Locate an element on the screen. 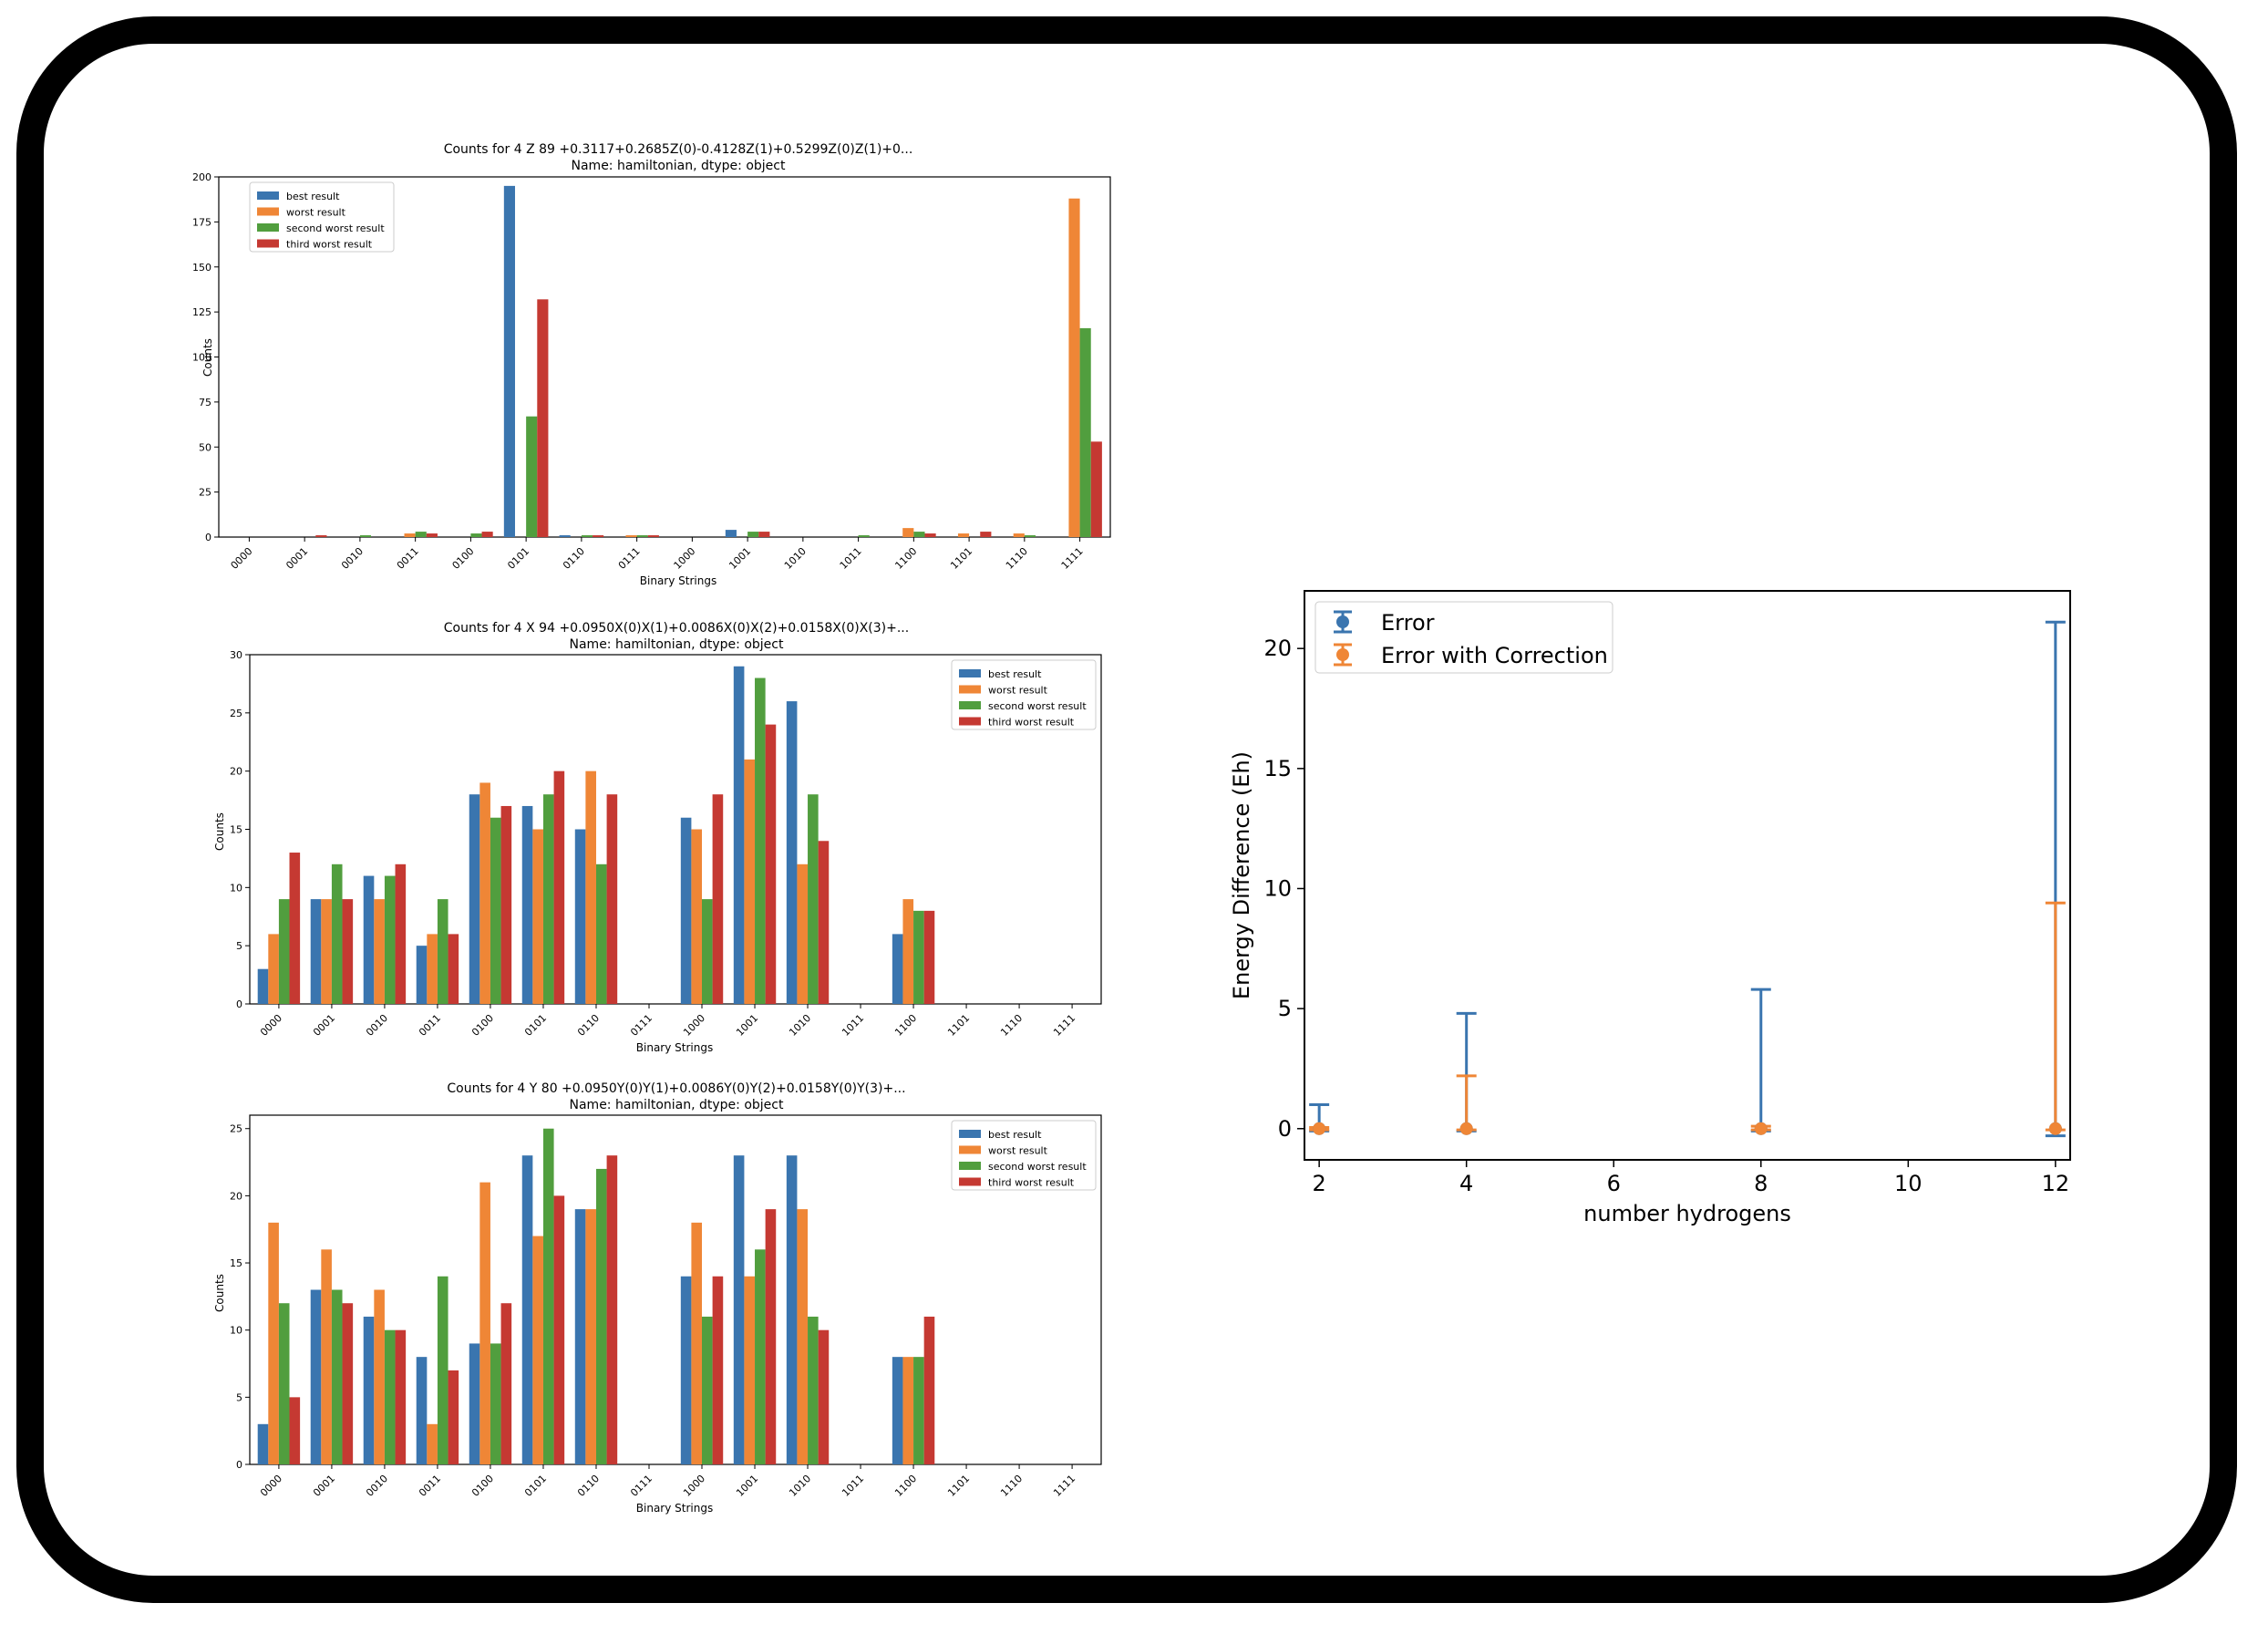 This screenshot has width=2268, height=1634. x-axis-label: number hydrogens is located at coordinates (1687, 1213).